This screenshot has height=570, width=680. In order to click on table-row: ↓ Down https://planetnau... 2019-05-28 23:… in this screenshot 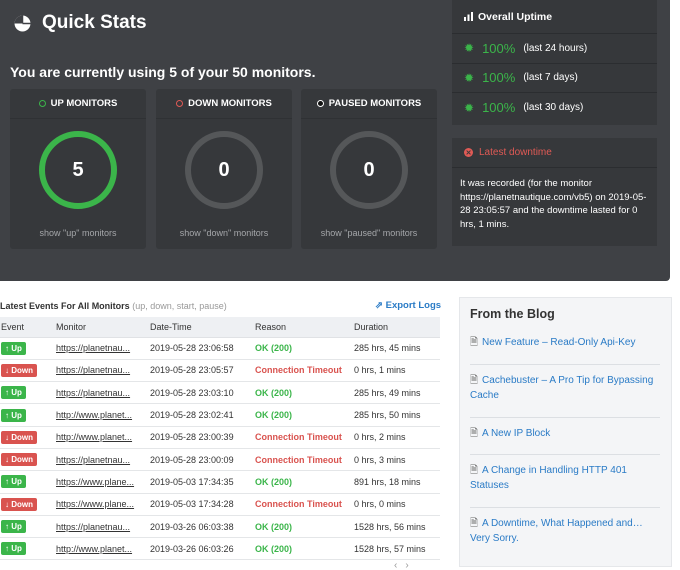, I will do `click(220, 371)`.